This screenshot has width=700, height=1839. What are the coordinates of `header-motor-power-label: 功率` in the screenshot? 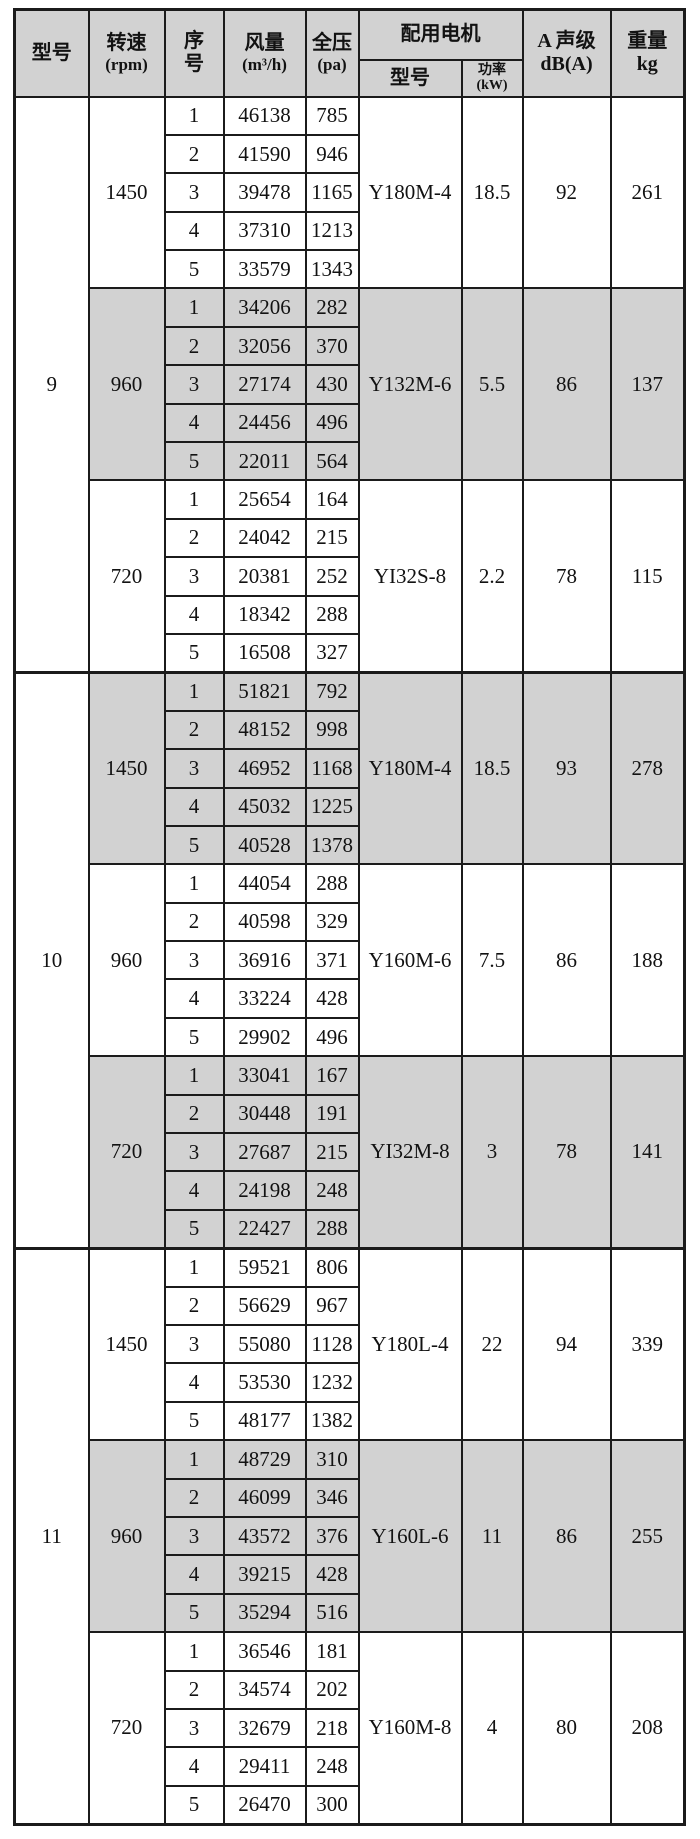 It's located at (492, 70).